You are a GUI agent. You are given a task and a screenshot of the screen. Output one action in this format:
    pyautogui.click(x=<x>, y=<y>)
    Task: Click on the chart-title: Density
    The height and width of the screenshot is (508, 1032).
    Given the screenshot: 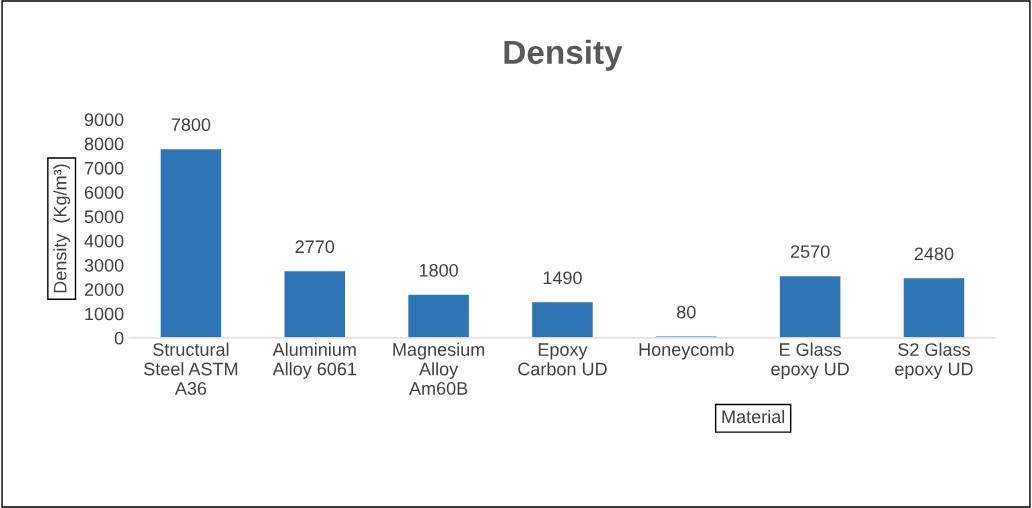 What is the action you would take?
    pyautogui.click(x=563, y=55)
    